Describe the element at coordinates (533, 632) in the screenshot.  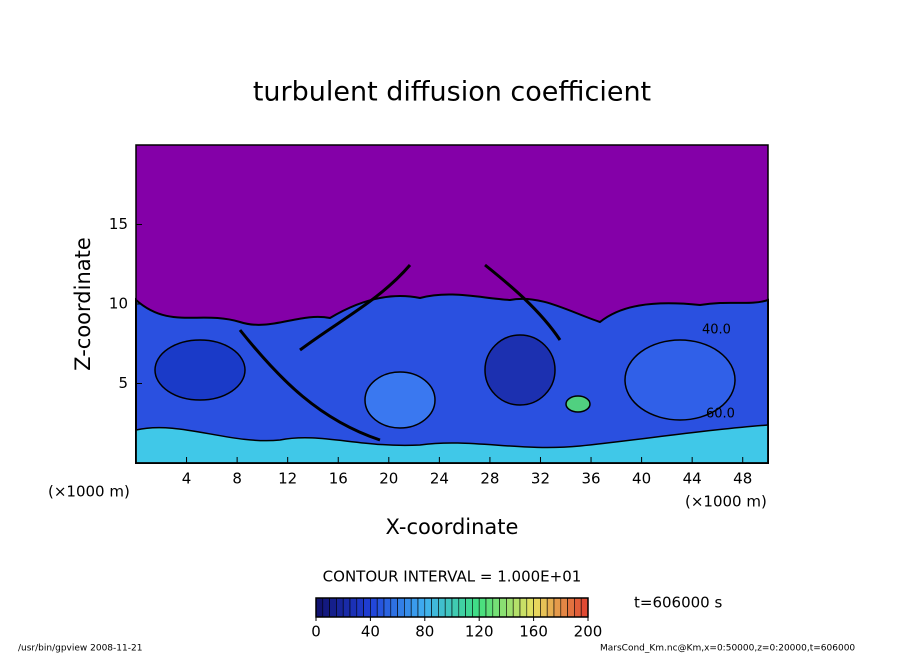
I see `colorbar-tick-label: 160` at that location.